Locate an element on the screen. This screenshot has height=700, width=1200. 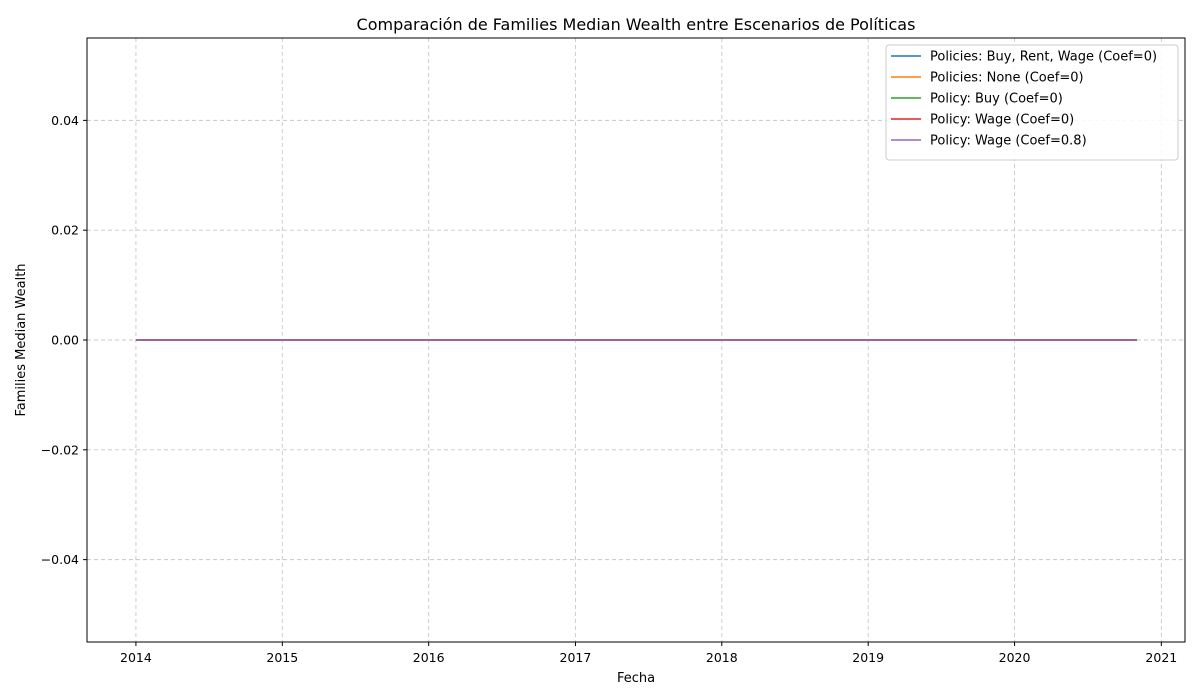
x-axis-label: Fecha is located at coordinates (636, 678).